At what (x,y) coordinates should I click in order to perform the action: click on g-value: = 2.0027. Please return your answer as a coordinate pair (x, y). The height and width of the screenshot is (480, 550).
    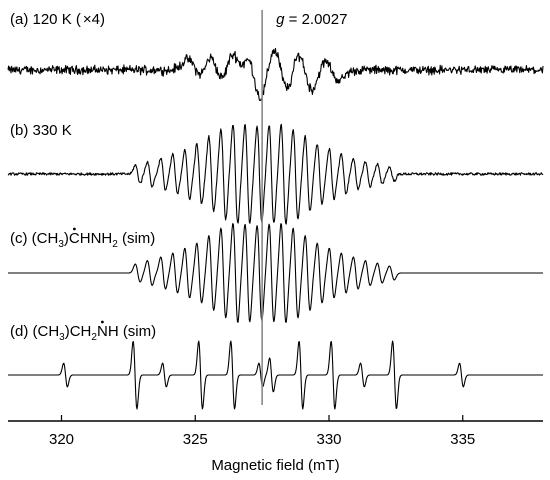
    Looking at the image, I should click on (315, 19).